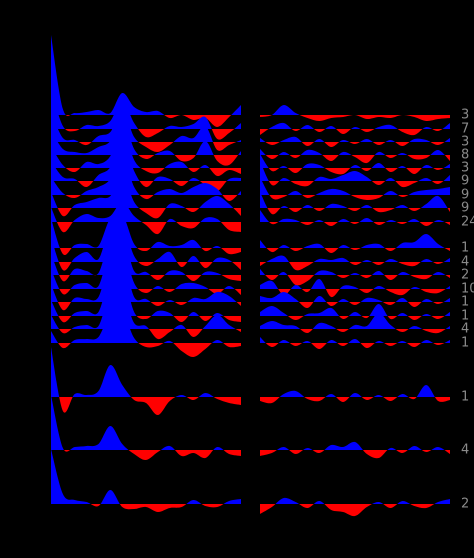 This screenshot has width=474, height=558. I want to click on row-label: 24, so click(467, 222).